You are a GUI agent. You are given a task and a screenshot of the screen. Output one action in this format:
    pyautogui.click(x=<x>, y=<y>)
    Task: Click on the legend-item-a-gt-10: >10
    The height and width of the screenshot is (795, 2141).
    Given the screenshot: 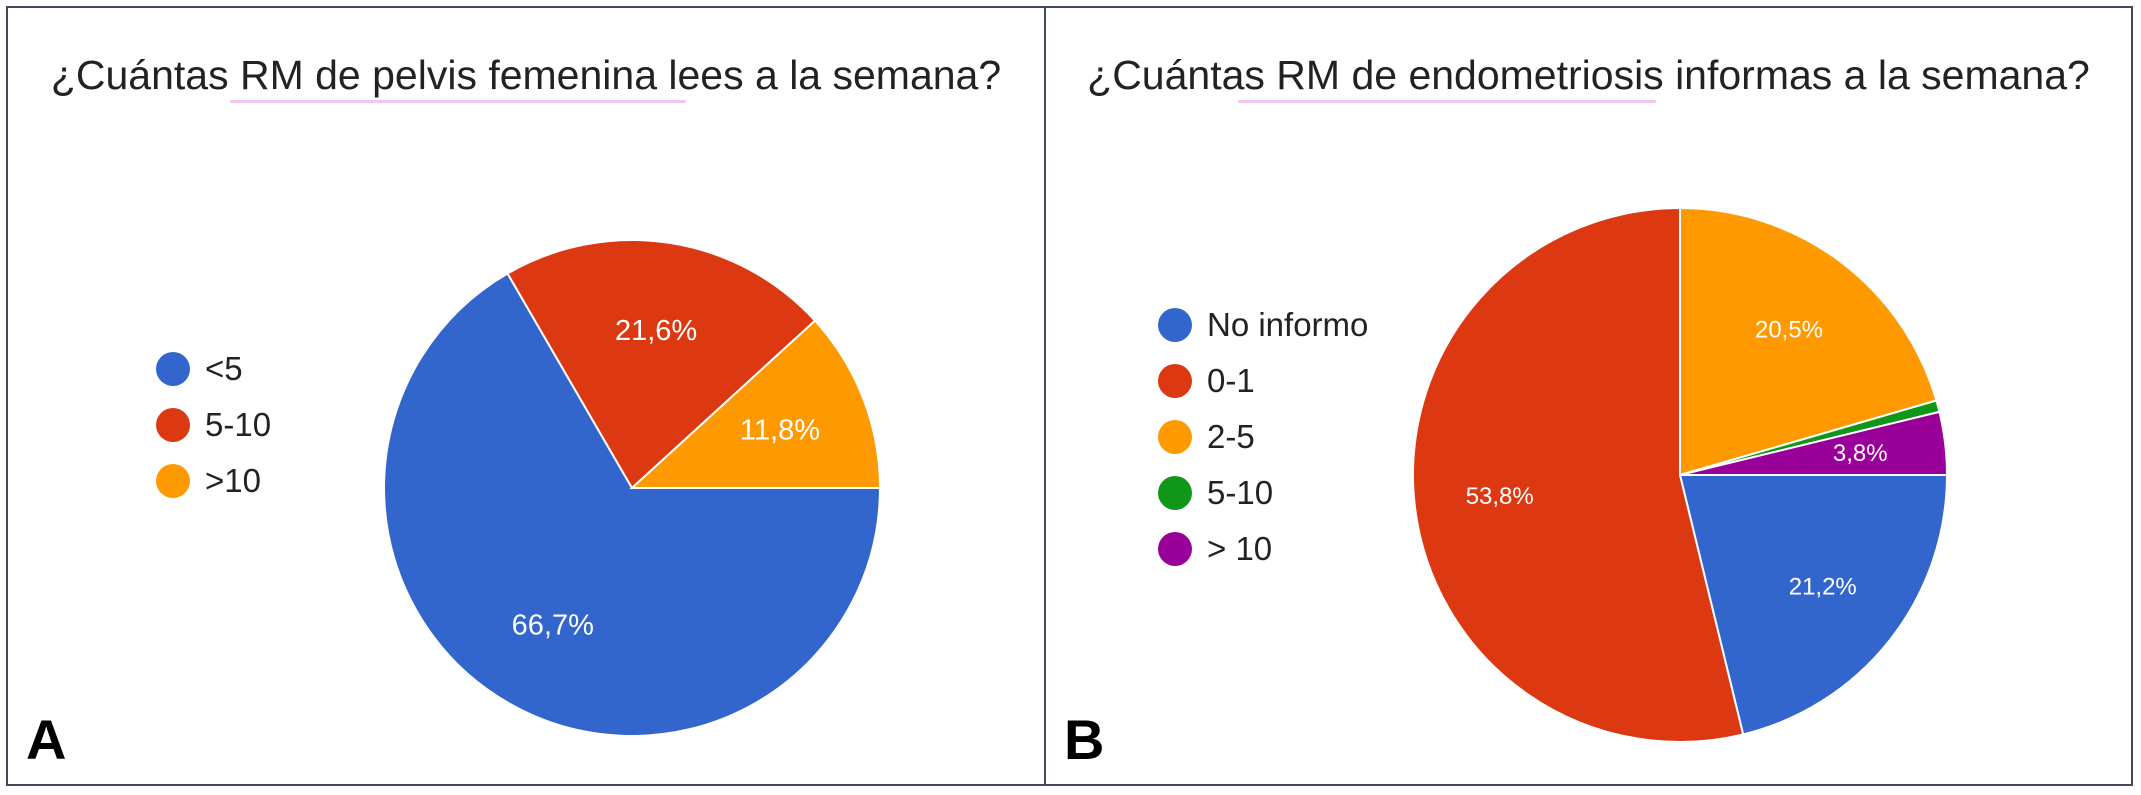 What is the action you would take?
    pyautogui.click(x=213, y=481)
    